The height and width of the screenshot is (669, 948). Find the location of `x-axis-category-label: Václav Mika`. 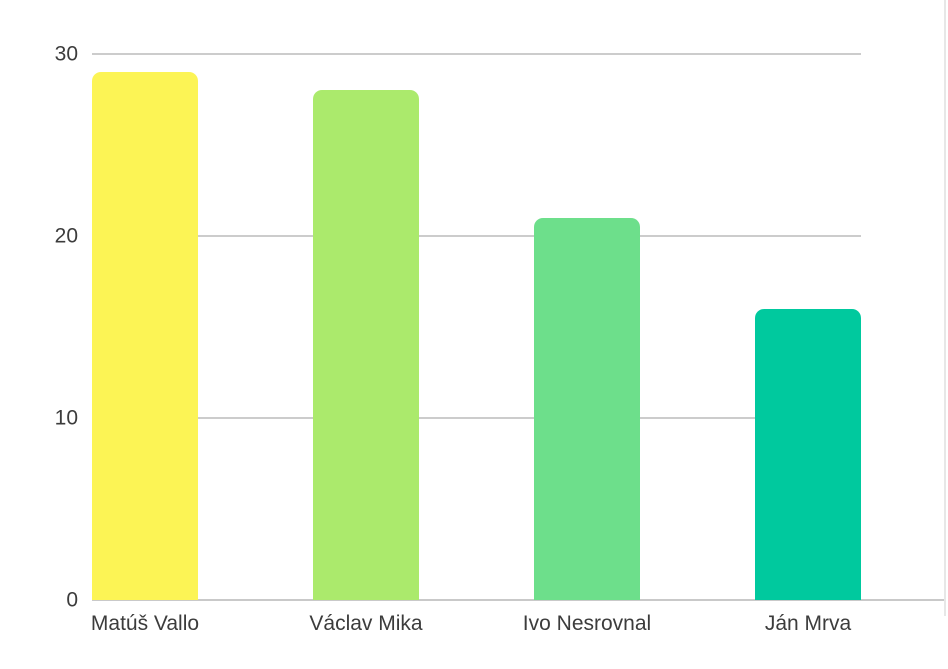

x-axis-category-label: Václav Mika is located at coordinates (366, 623).